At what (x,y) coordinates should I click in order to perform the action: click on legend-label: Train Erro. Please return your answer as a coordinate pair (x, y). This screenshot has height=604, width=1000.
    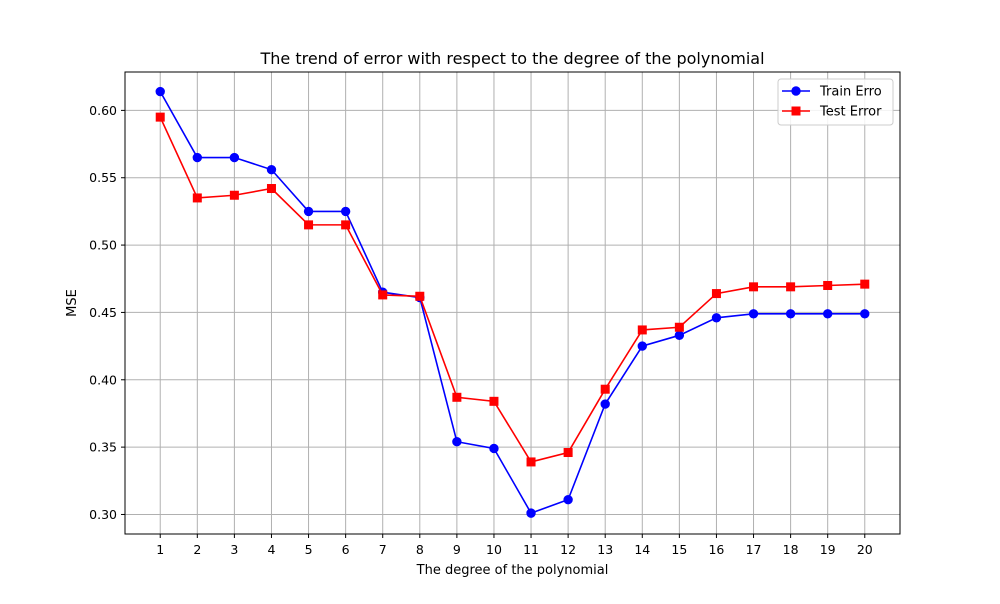
    Looking at the image, I should click on (850, 92).